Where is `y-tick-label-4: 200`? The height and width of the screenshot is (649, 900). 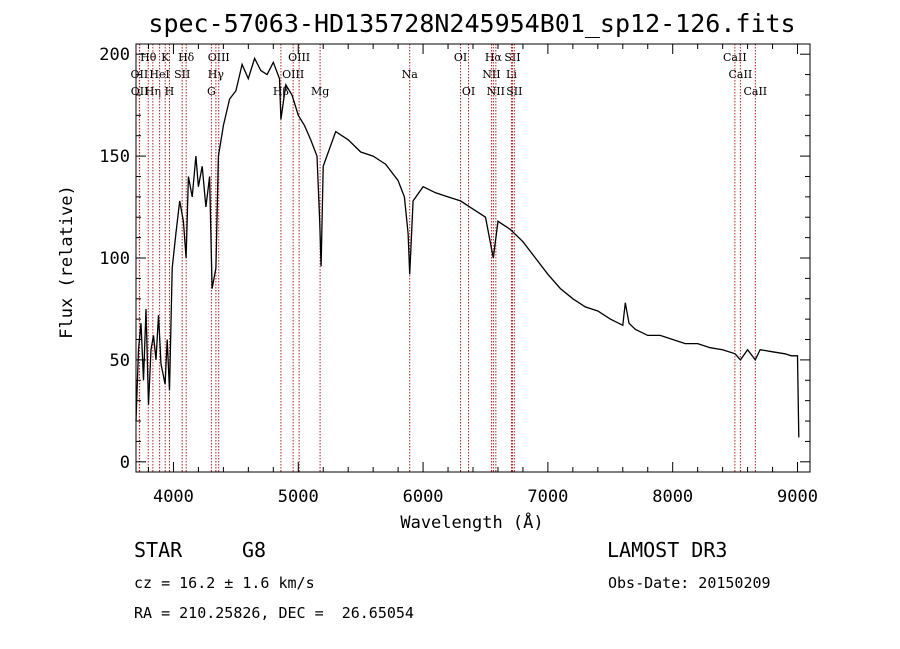
y-tick-label-4: 200 is located at coordinates (114, 55).